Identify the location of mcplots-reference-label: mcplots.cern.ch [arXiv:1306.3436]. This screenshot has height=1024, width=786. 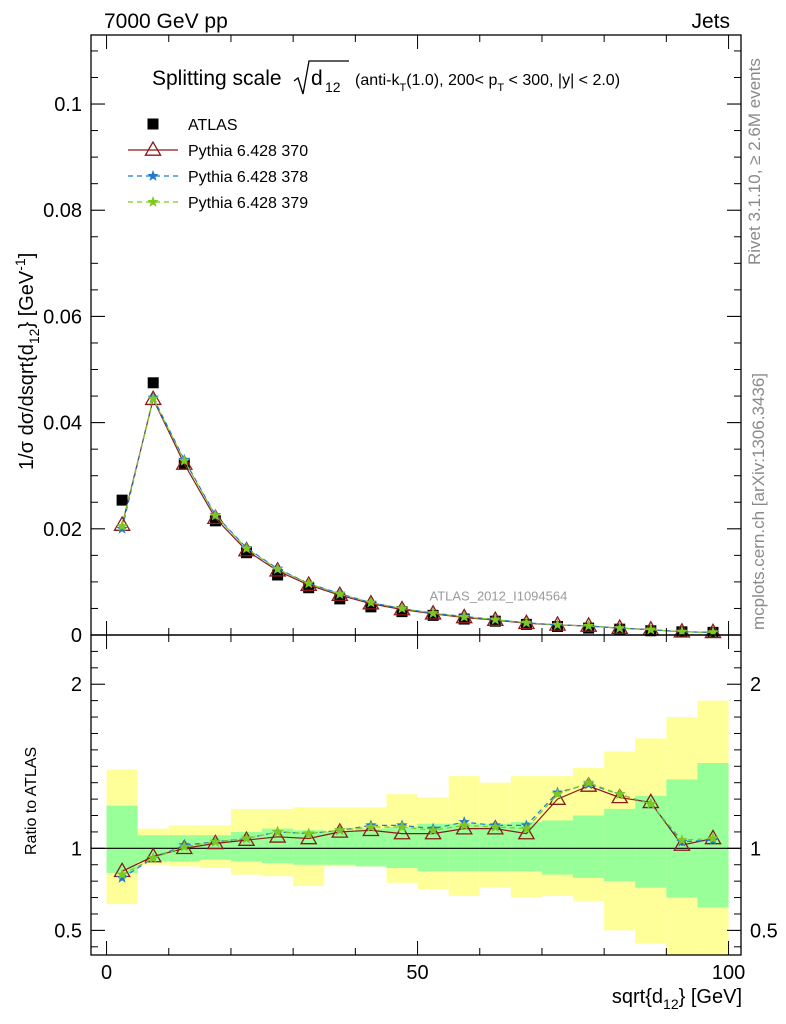
(758, 501).